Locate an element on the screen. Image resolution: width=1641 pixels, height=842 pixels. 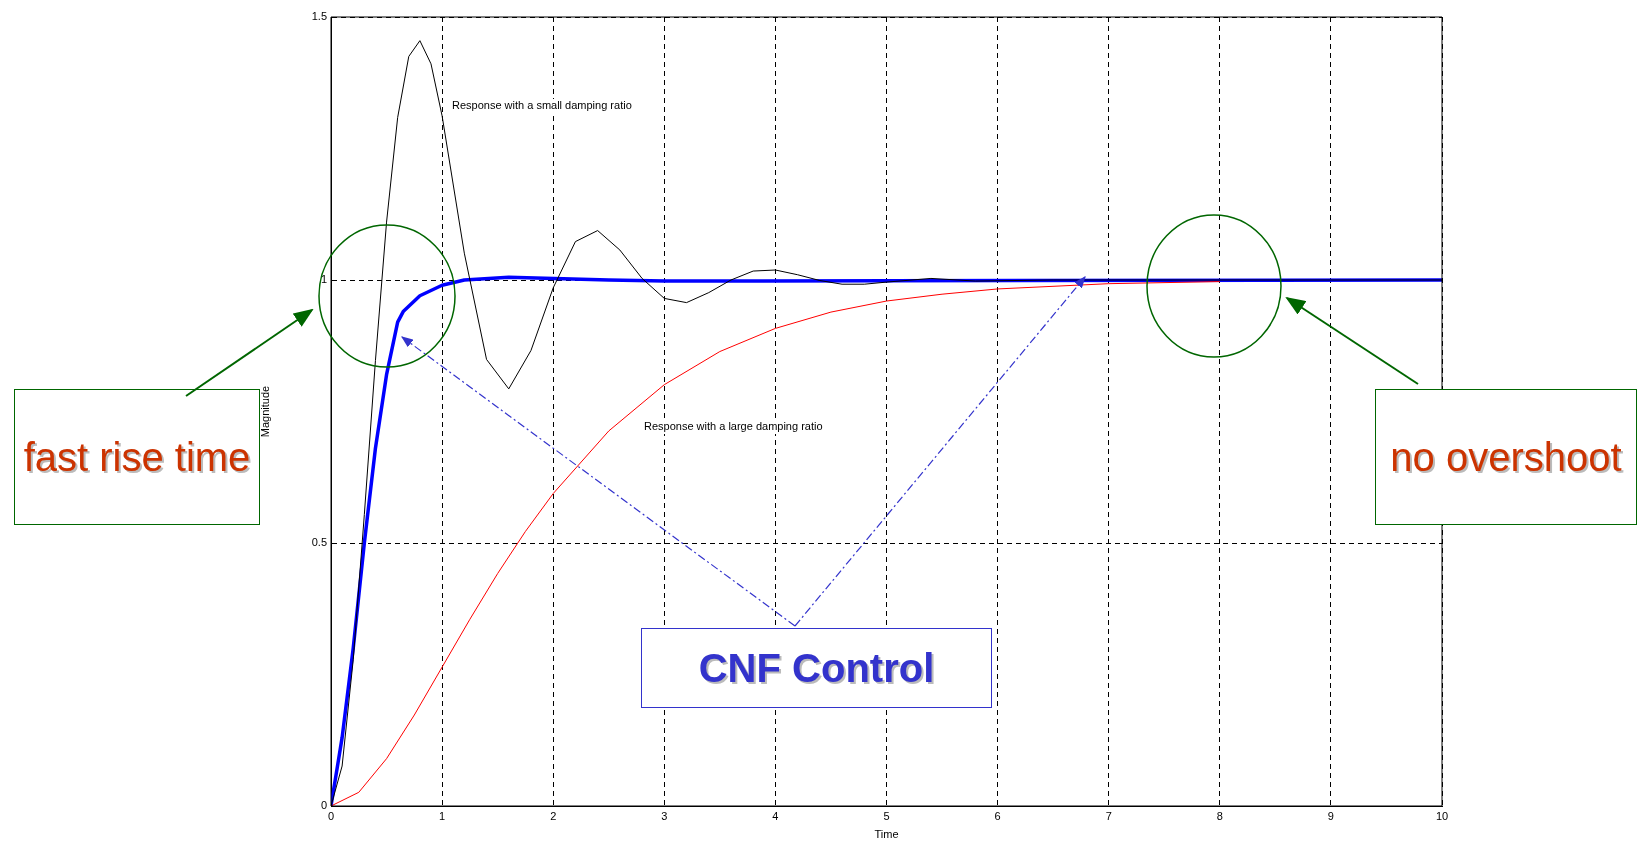
text: fast rise time is located at coordinates (137, 457).